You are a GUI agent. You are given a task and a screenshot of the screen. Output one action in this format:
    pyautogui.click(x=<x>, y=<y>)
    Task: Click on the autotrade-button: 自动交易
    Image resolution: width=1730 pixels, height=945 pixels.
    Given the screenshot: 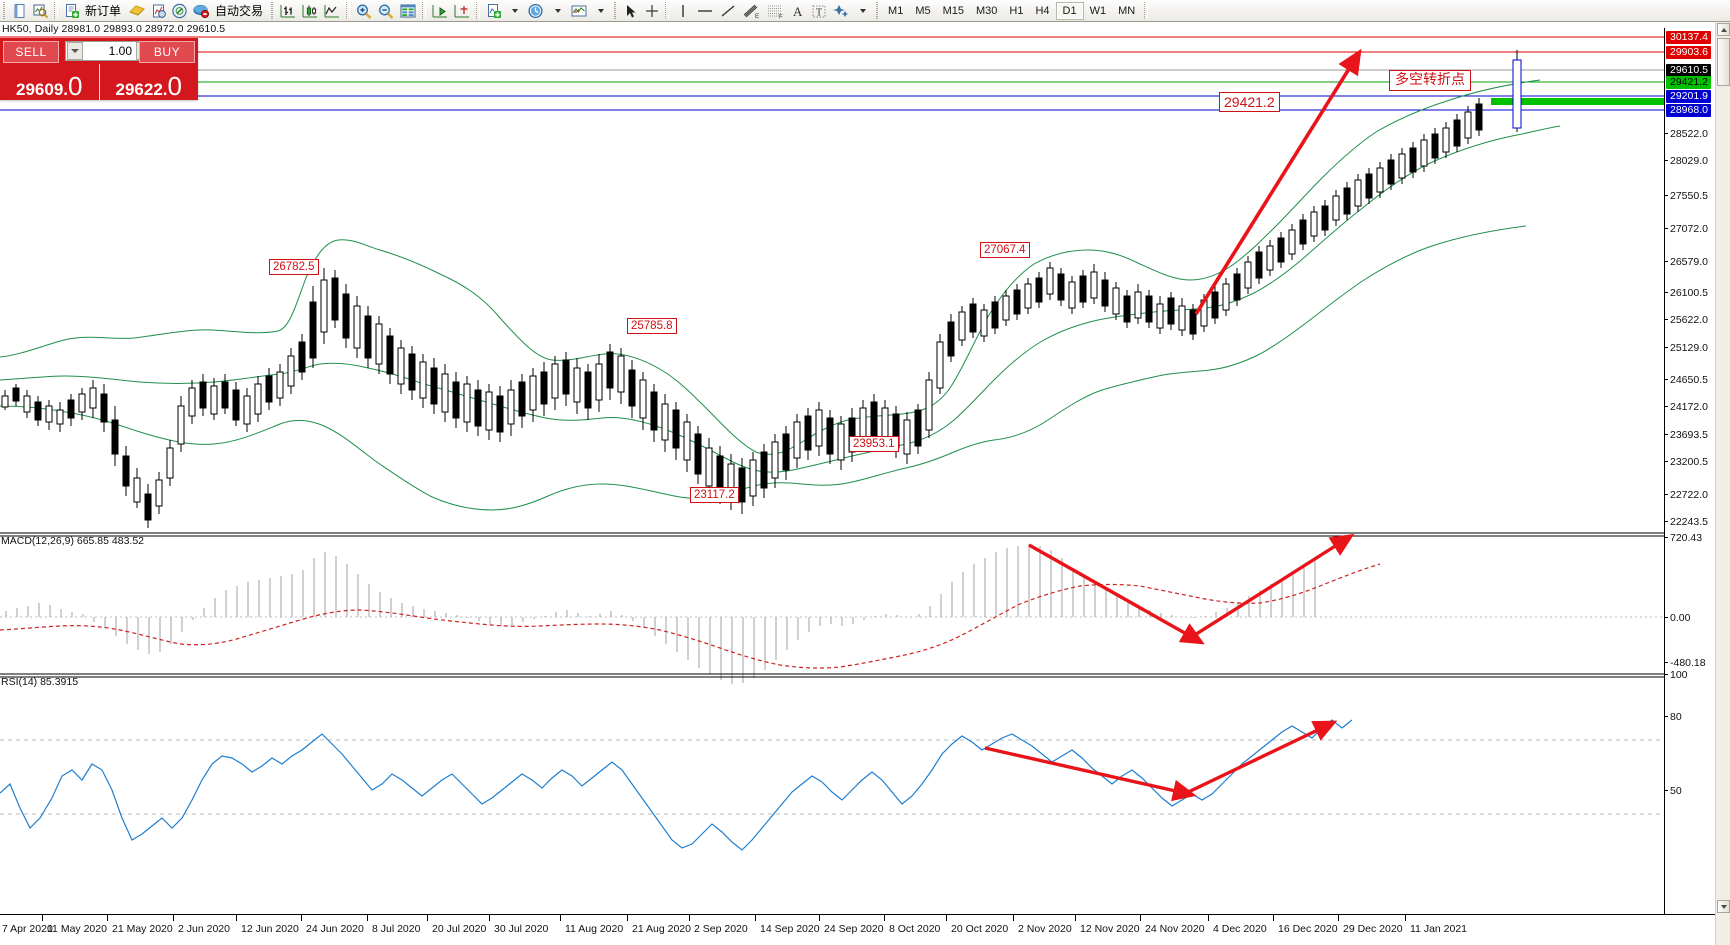 What is the action you would take?
    pyautogui.click(x=240, y=11)
    